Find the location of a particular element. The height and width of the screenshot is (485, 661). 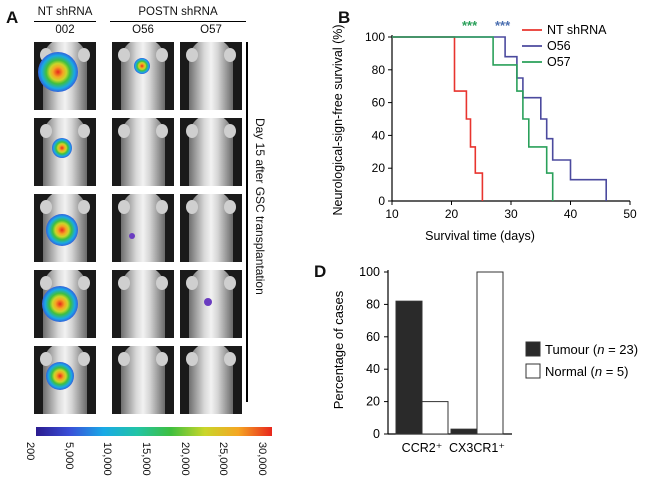

mouse-image-r1-c1 is located at coordinates (65, 76).